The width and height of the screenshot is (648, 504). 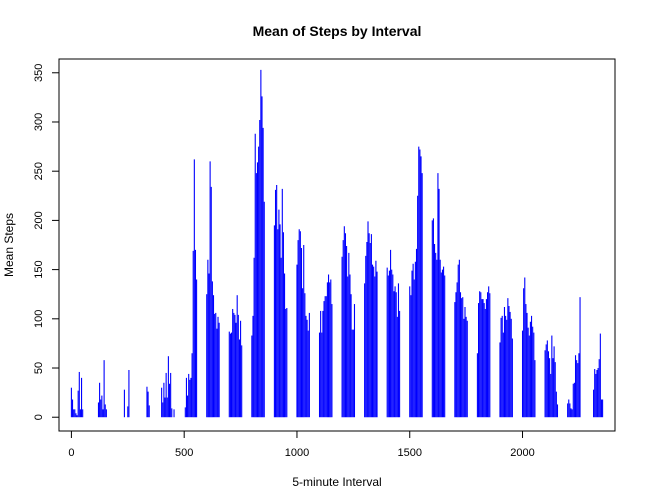 What do you see at coordinates (410, 453) in the screenshot?
I see `x-tick-label: 1500` at bounding box center [410, 453].